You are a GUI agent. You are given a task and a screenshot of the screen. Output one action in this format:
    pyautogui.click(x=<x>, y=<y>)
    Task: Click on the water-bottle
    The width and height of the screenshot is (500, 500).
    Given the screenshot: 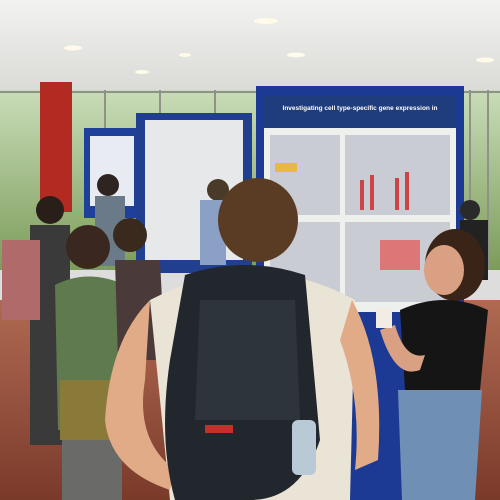 What is the action you would take?
    pyautogui.click(x=304, y=447)
    